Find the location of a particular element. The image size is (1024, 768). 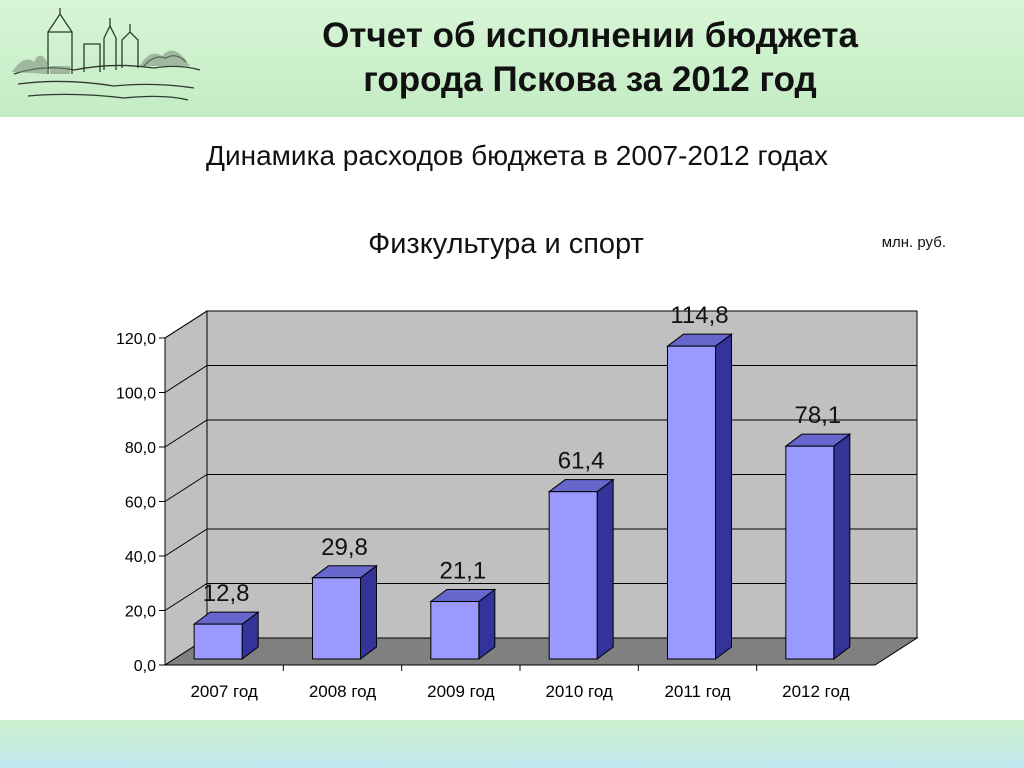

chart-title: Физкультура и спорт is located at coordinates (506, 244).